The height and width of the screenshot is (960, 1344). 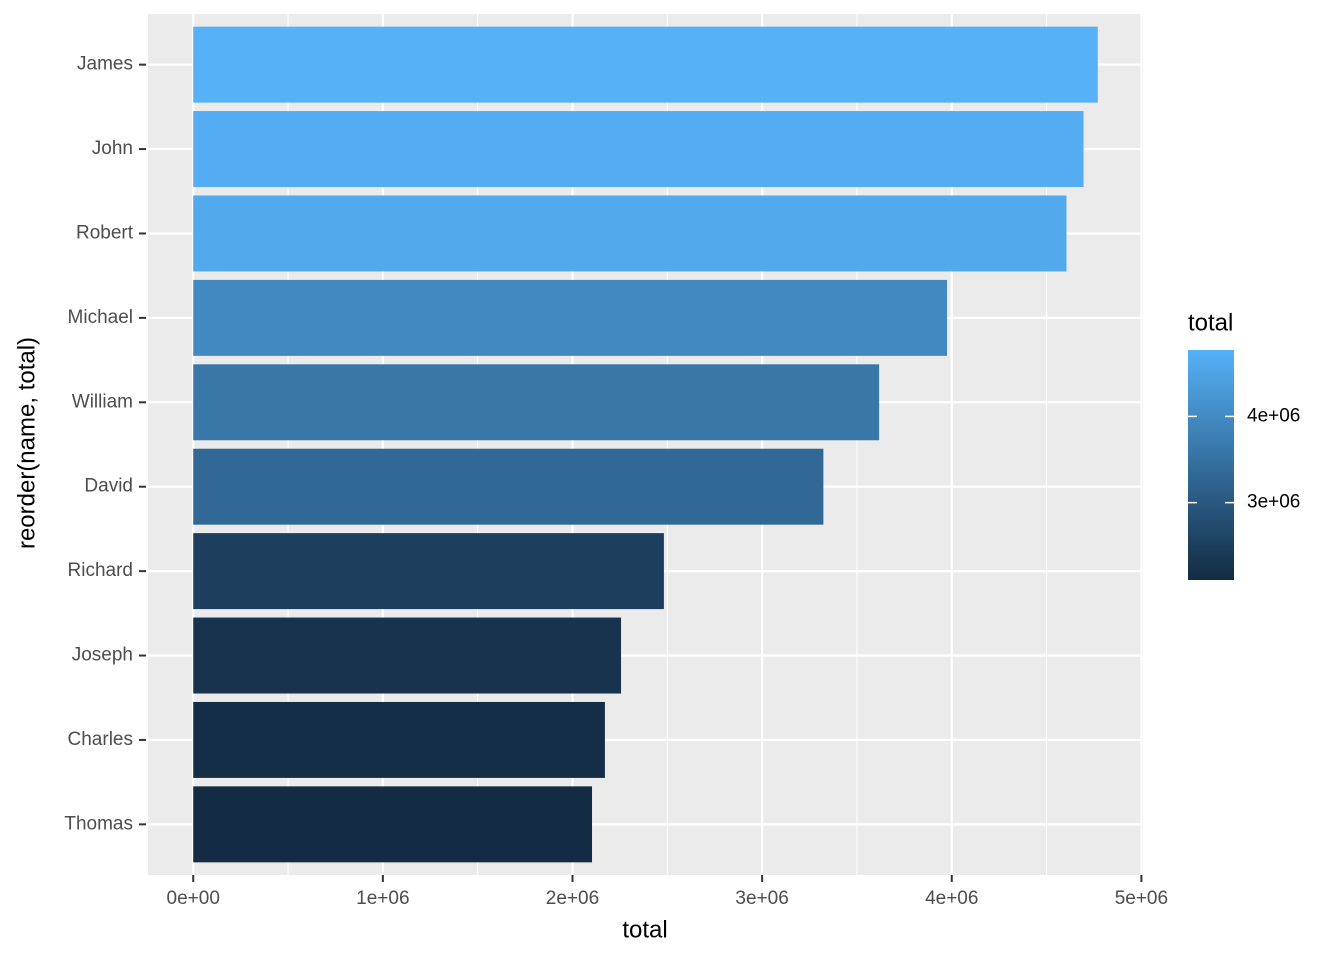 What do you see at coordinates (1273, 415) in the screenshot?
I see `legend-label: 4e+06` at bounding box center [1273, 415].